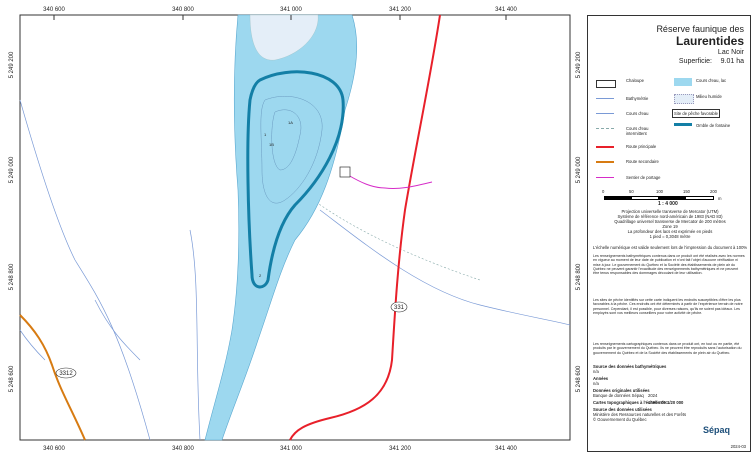 The height and width of the screenshot is (459, 756). Describe the element at coordinates (668, 204) in the screenshot. I see `scale-ratio: 1 : 4 000` at that location.